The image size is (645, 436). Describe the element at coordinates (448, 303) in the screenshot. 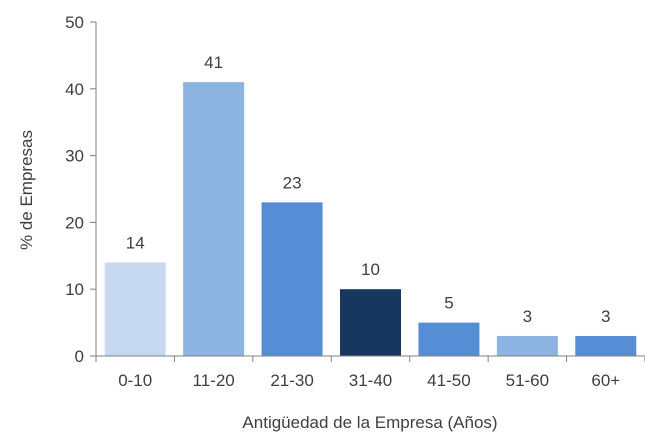

I see `data-label: 5` at that location.